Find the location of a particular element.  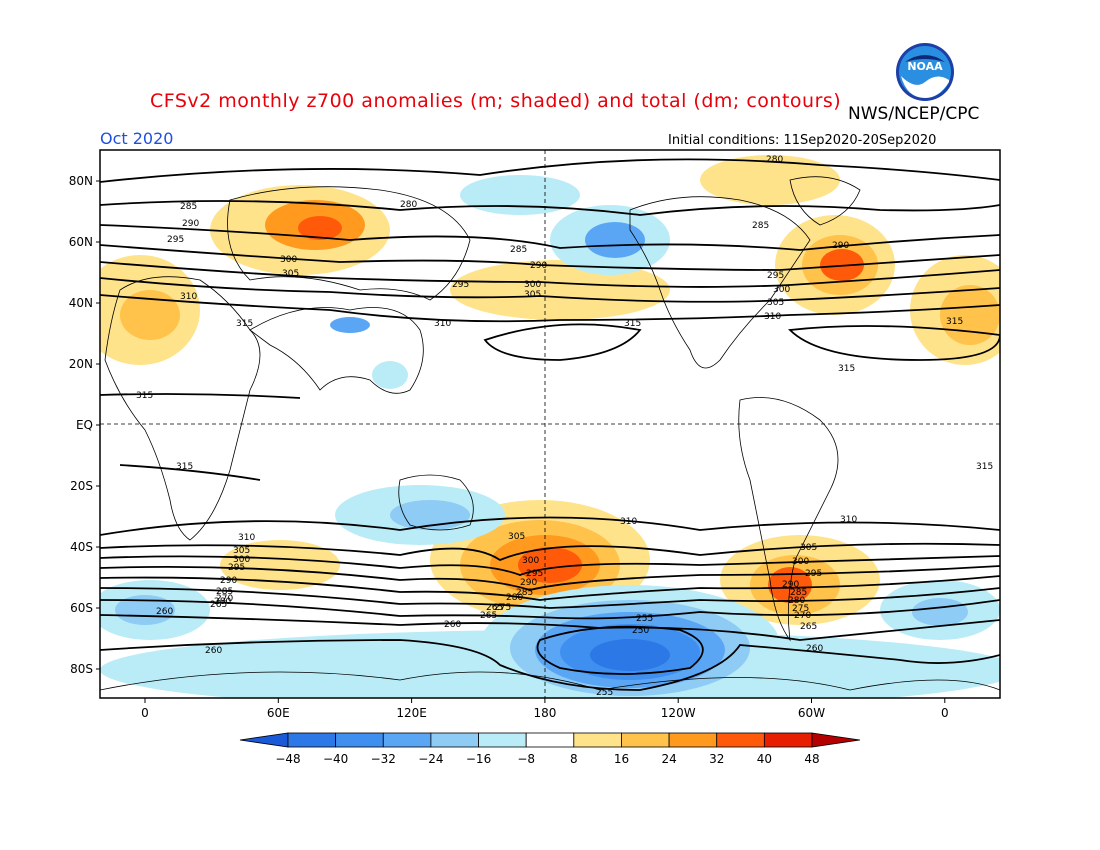

latitude-labels: 80N 60N 40N 20N EQ 20S 40S 60S 80S is located at coordinates (81, 425).